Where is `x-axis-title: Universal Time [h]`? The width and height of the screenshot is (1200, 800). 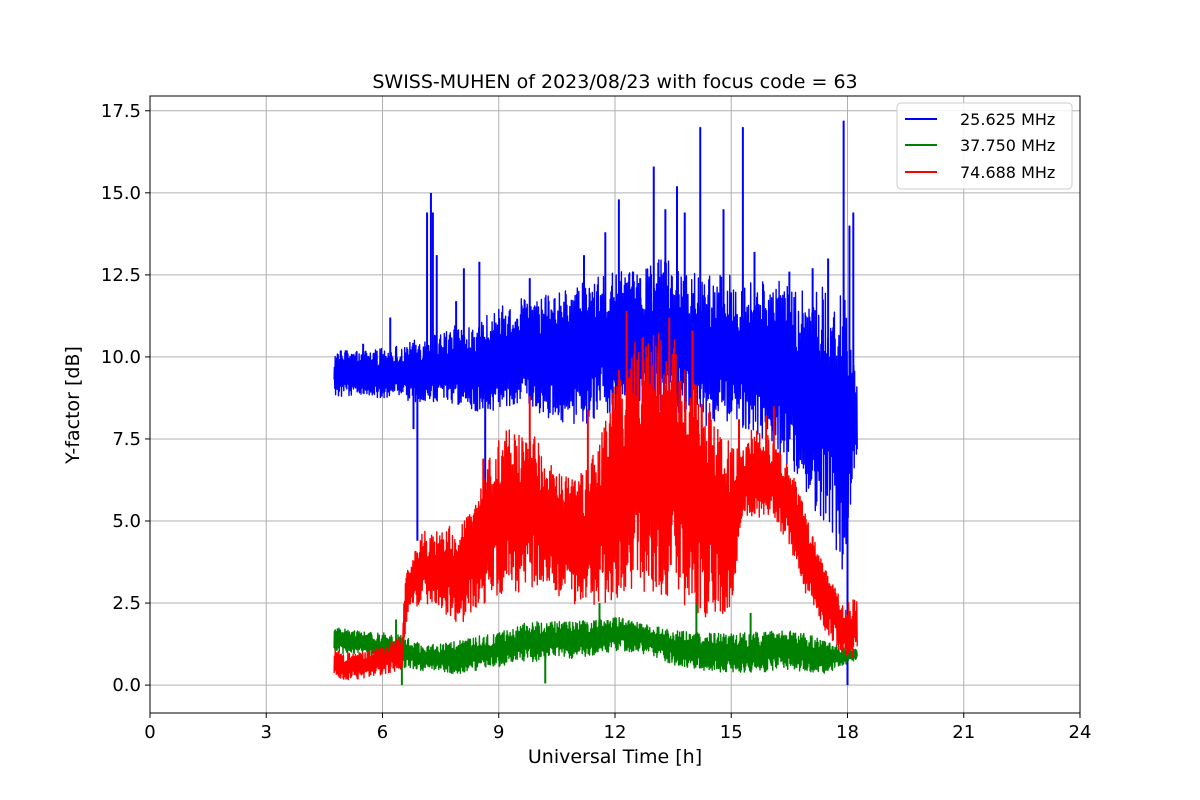 x-axis-title: Universal Time [h] is located at coordinates (615, 757).